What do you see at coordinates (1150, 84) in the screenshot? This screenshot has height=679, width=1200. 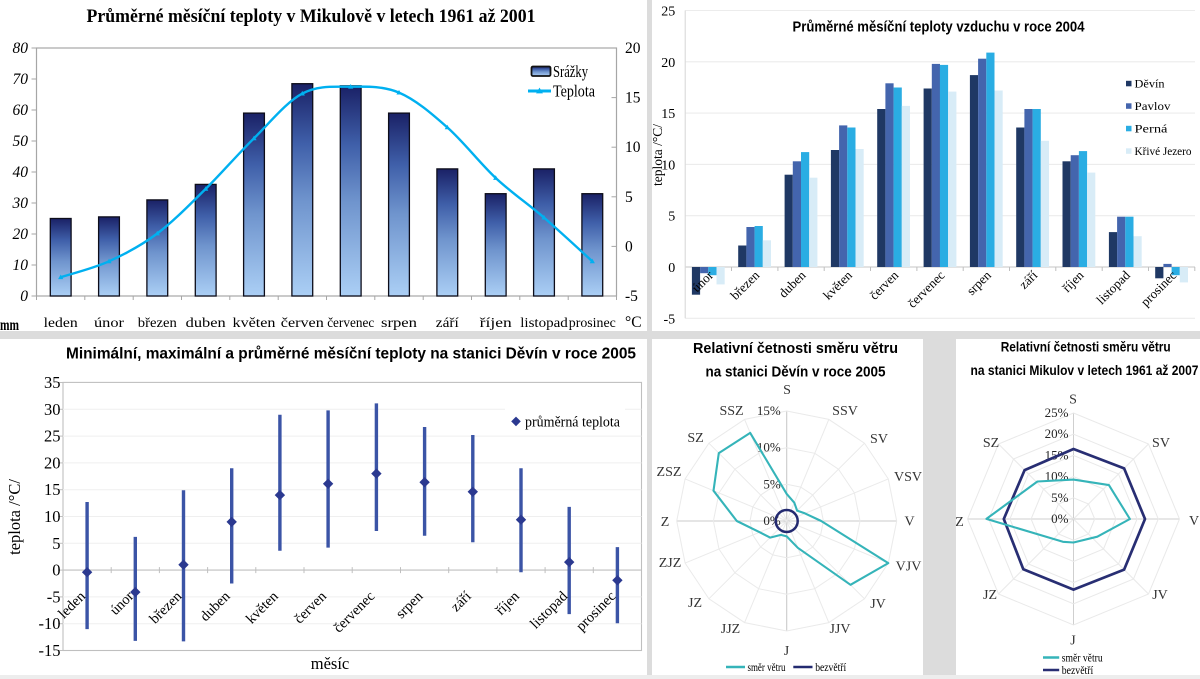 I see `svg-text: Děvín` at bounding box center [1150, 84].